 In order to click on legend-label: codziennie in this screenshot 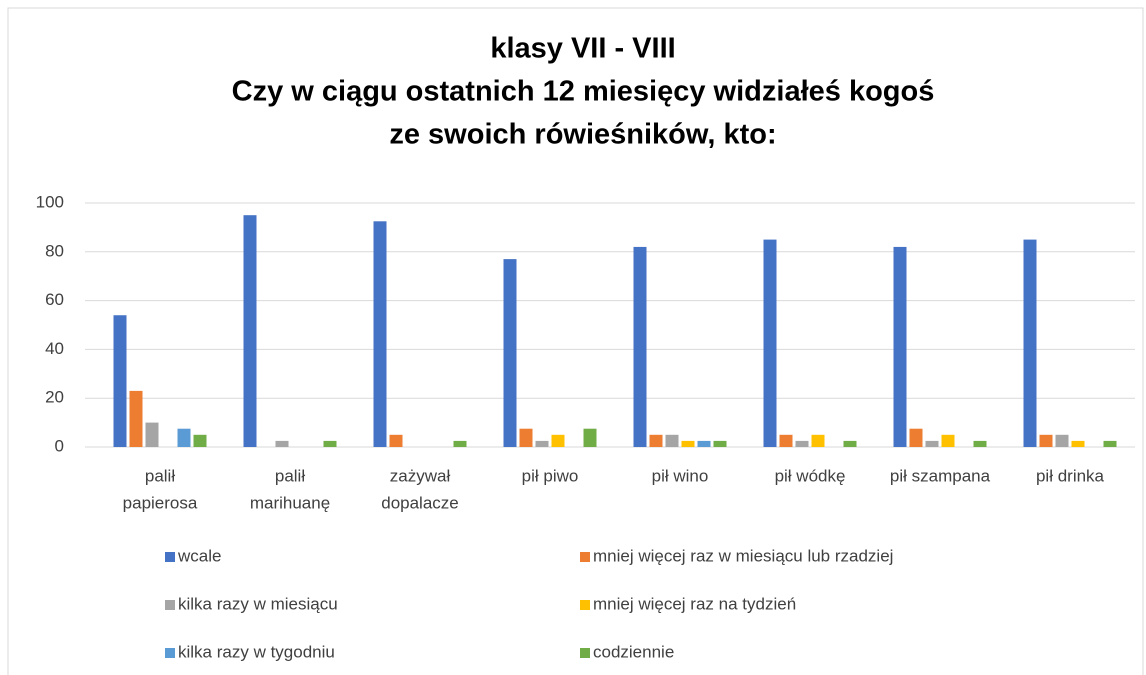, I will do `click(633, 651)`.